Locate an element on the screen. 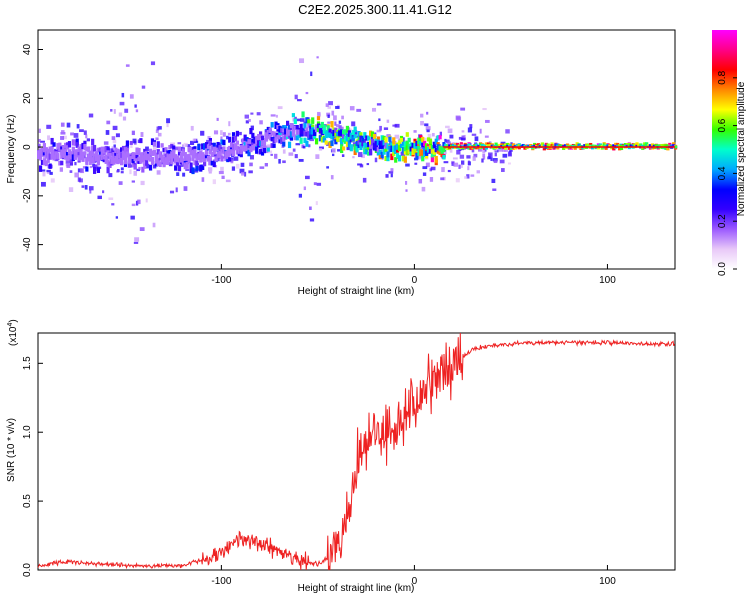 This screenshot has width=750, height=600. snr-y-tick-label: 1.0 is located at coordinates (27, 432).